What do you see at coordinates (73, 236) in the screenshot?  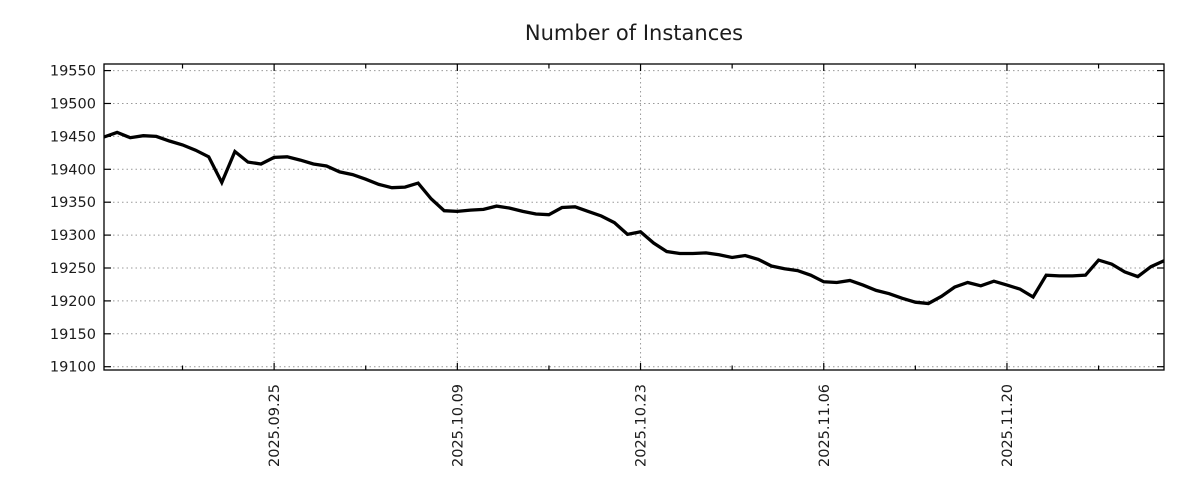 I see `y-tick-label: 19300` at bounding box center [73, 236].